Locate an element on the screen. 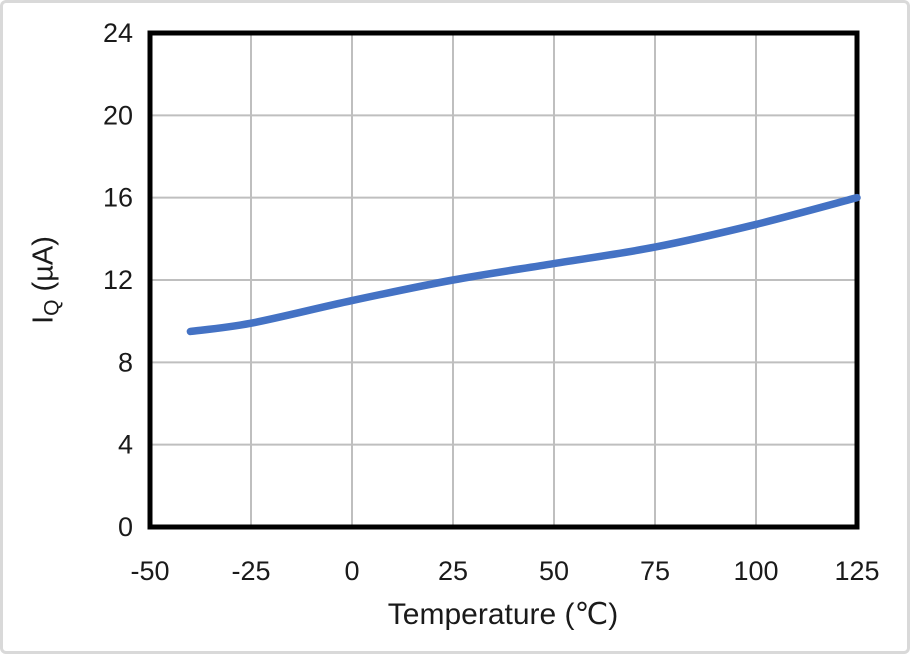  x-tick-label: -50 is located at coordinates (149, 571).